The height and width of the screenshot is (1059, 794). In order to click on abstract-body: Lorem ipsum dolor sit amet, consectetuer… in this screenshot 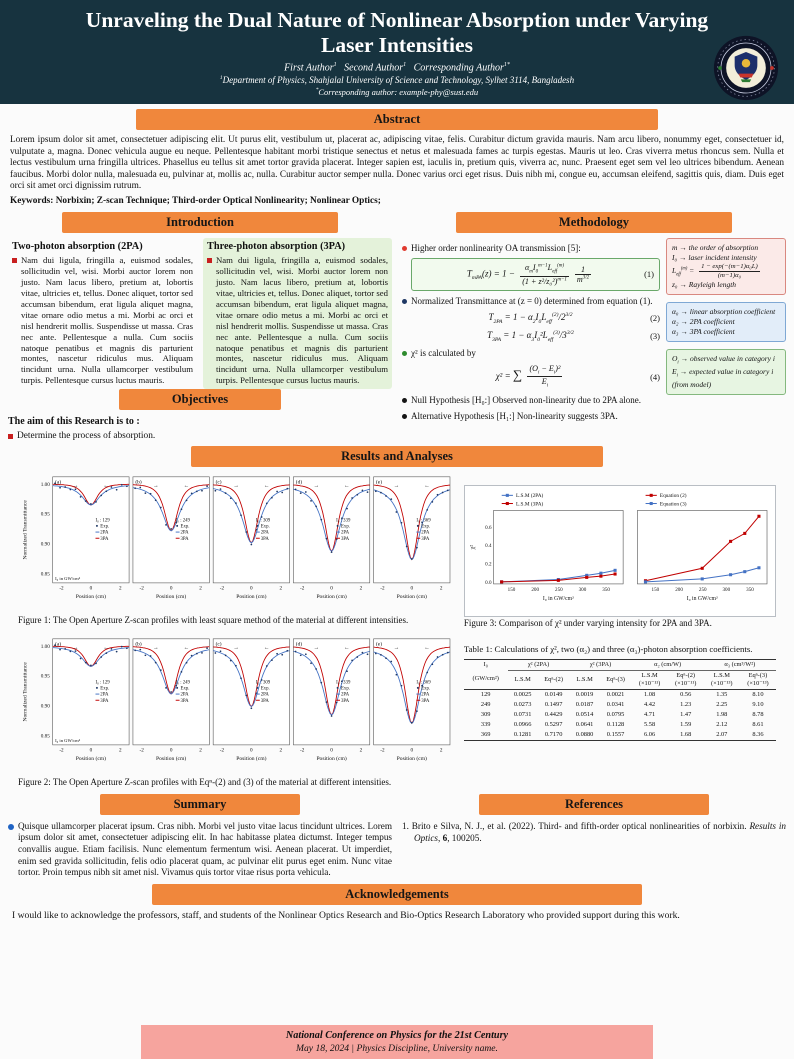, I will do `click(397, 163)`.